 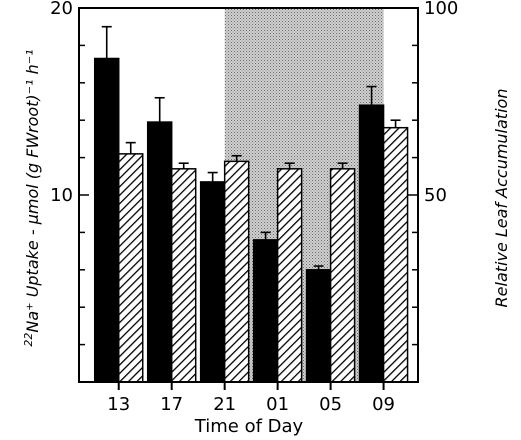 What do you see at coordinates (61, 195) in the screenshot?
I see `y-left-tick-label-10: 10` at bounding box center [61, 195].